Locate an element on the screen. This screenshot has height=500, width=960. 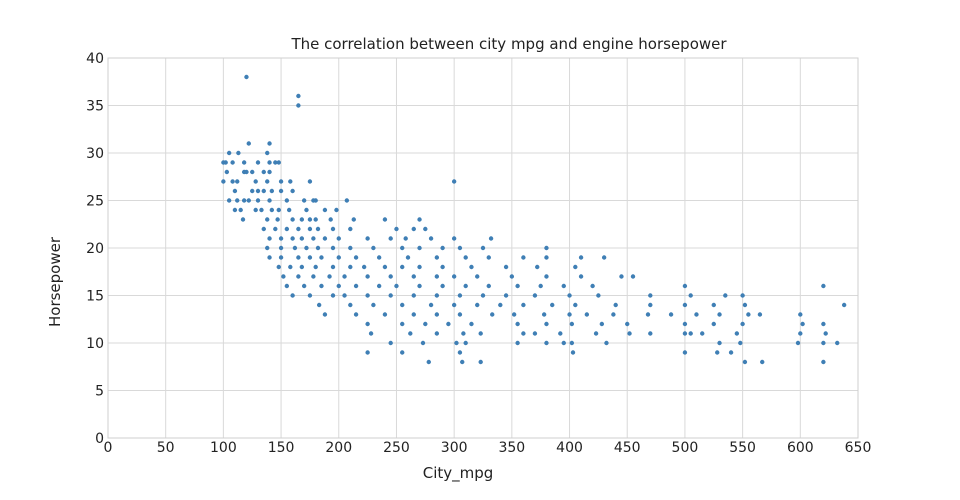
x-axis-ticks: 0 50 100 150 200 250 300 350 400 450 500 550 600 650 is located at coordinates (488, 448).